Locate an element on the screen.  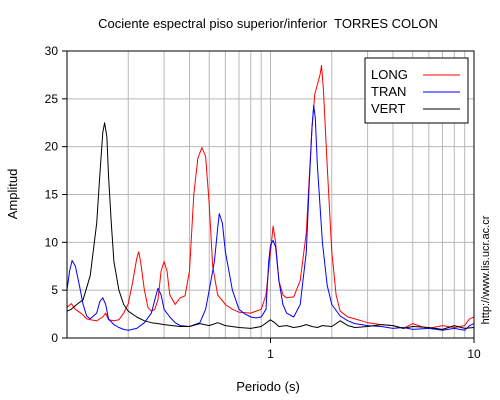
y-tick-label: 20 is located at coordinates (52, 147).